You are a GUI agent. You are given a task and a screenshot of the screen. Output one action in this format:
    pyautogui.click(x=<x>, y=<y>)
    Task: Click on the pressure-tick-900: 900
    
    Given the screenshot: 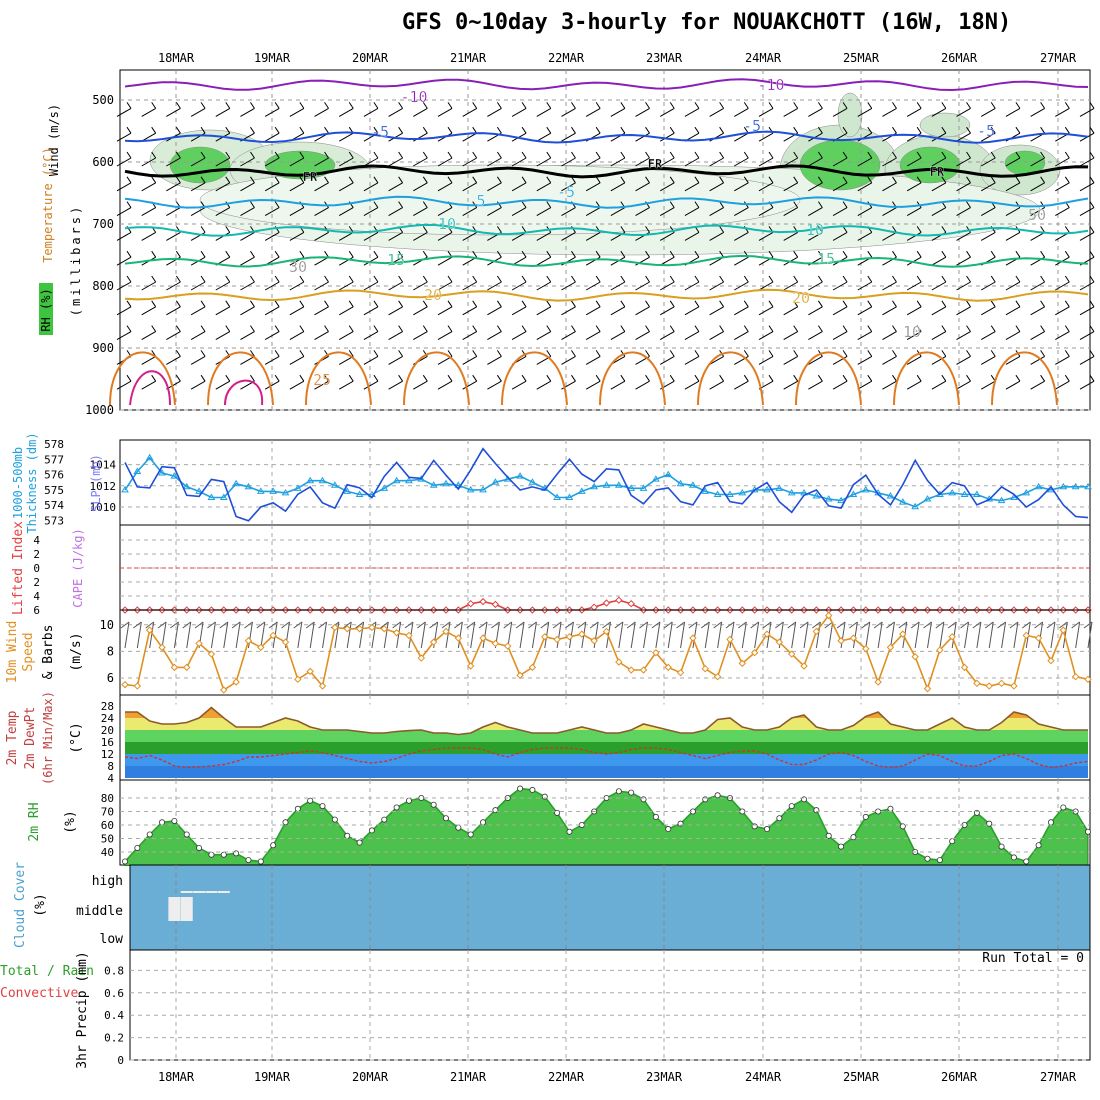 What is the action you would take?
    pyautogui.click(x=103, y=348)
    